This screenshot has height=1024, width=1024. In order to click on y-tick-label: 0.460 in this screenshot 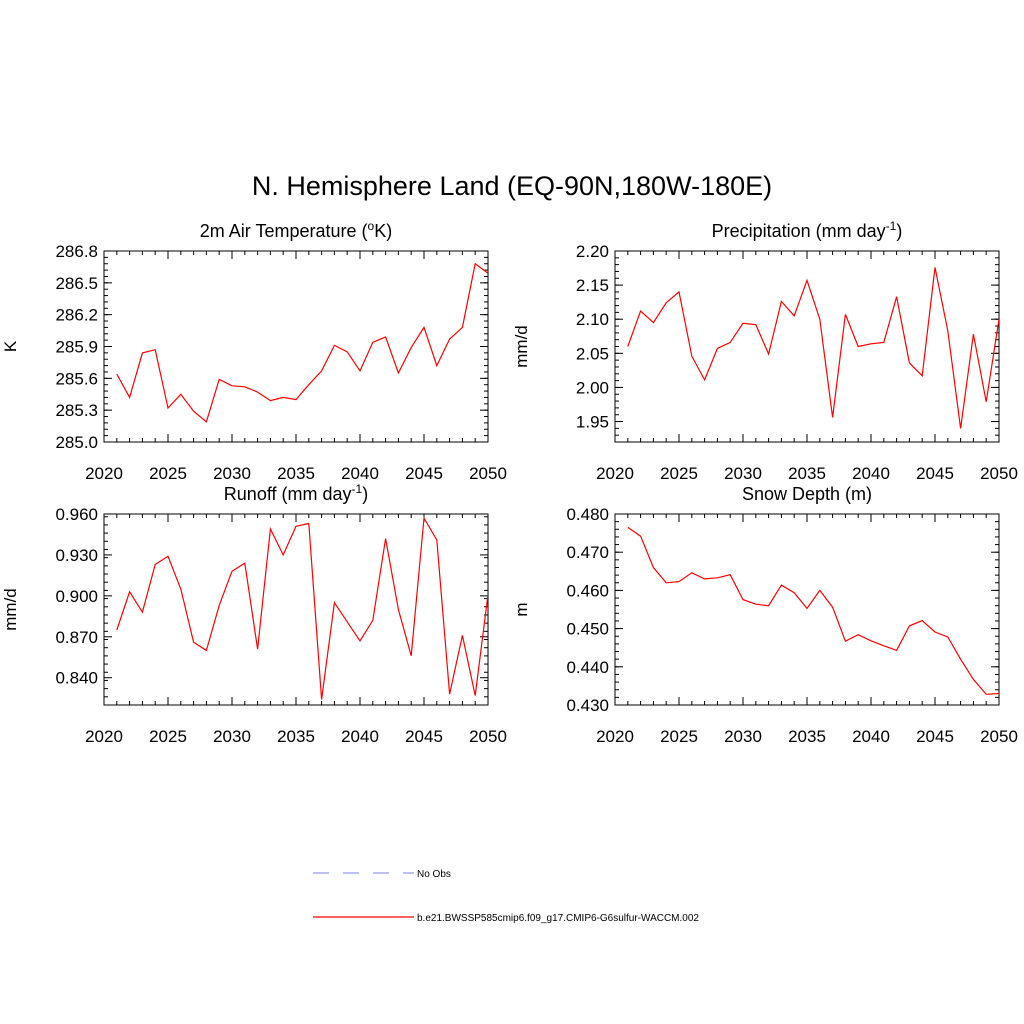, I will do `click(587, 590)`.